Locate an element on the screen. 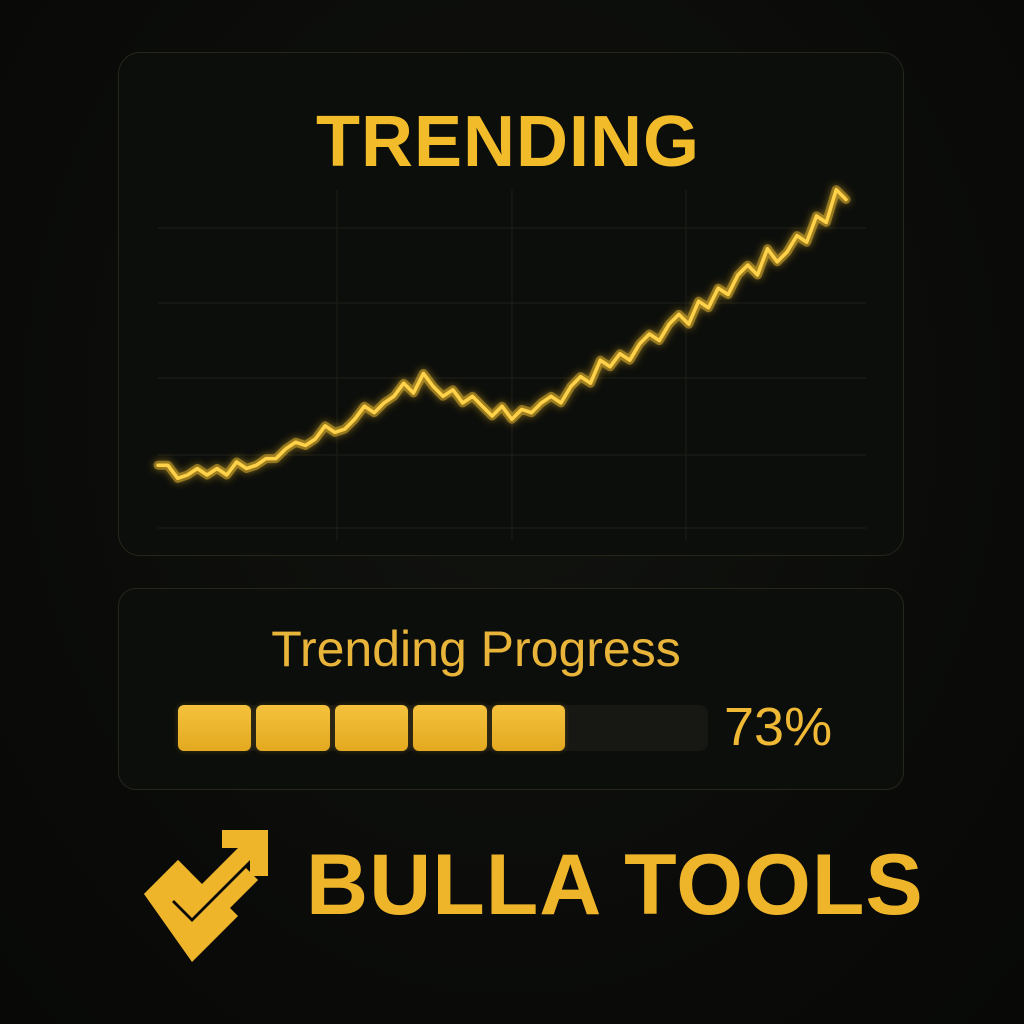 This screenshot has height=1024, width=1024. brand-name: BULLA TOOLS is located at coordinates (615, 885).